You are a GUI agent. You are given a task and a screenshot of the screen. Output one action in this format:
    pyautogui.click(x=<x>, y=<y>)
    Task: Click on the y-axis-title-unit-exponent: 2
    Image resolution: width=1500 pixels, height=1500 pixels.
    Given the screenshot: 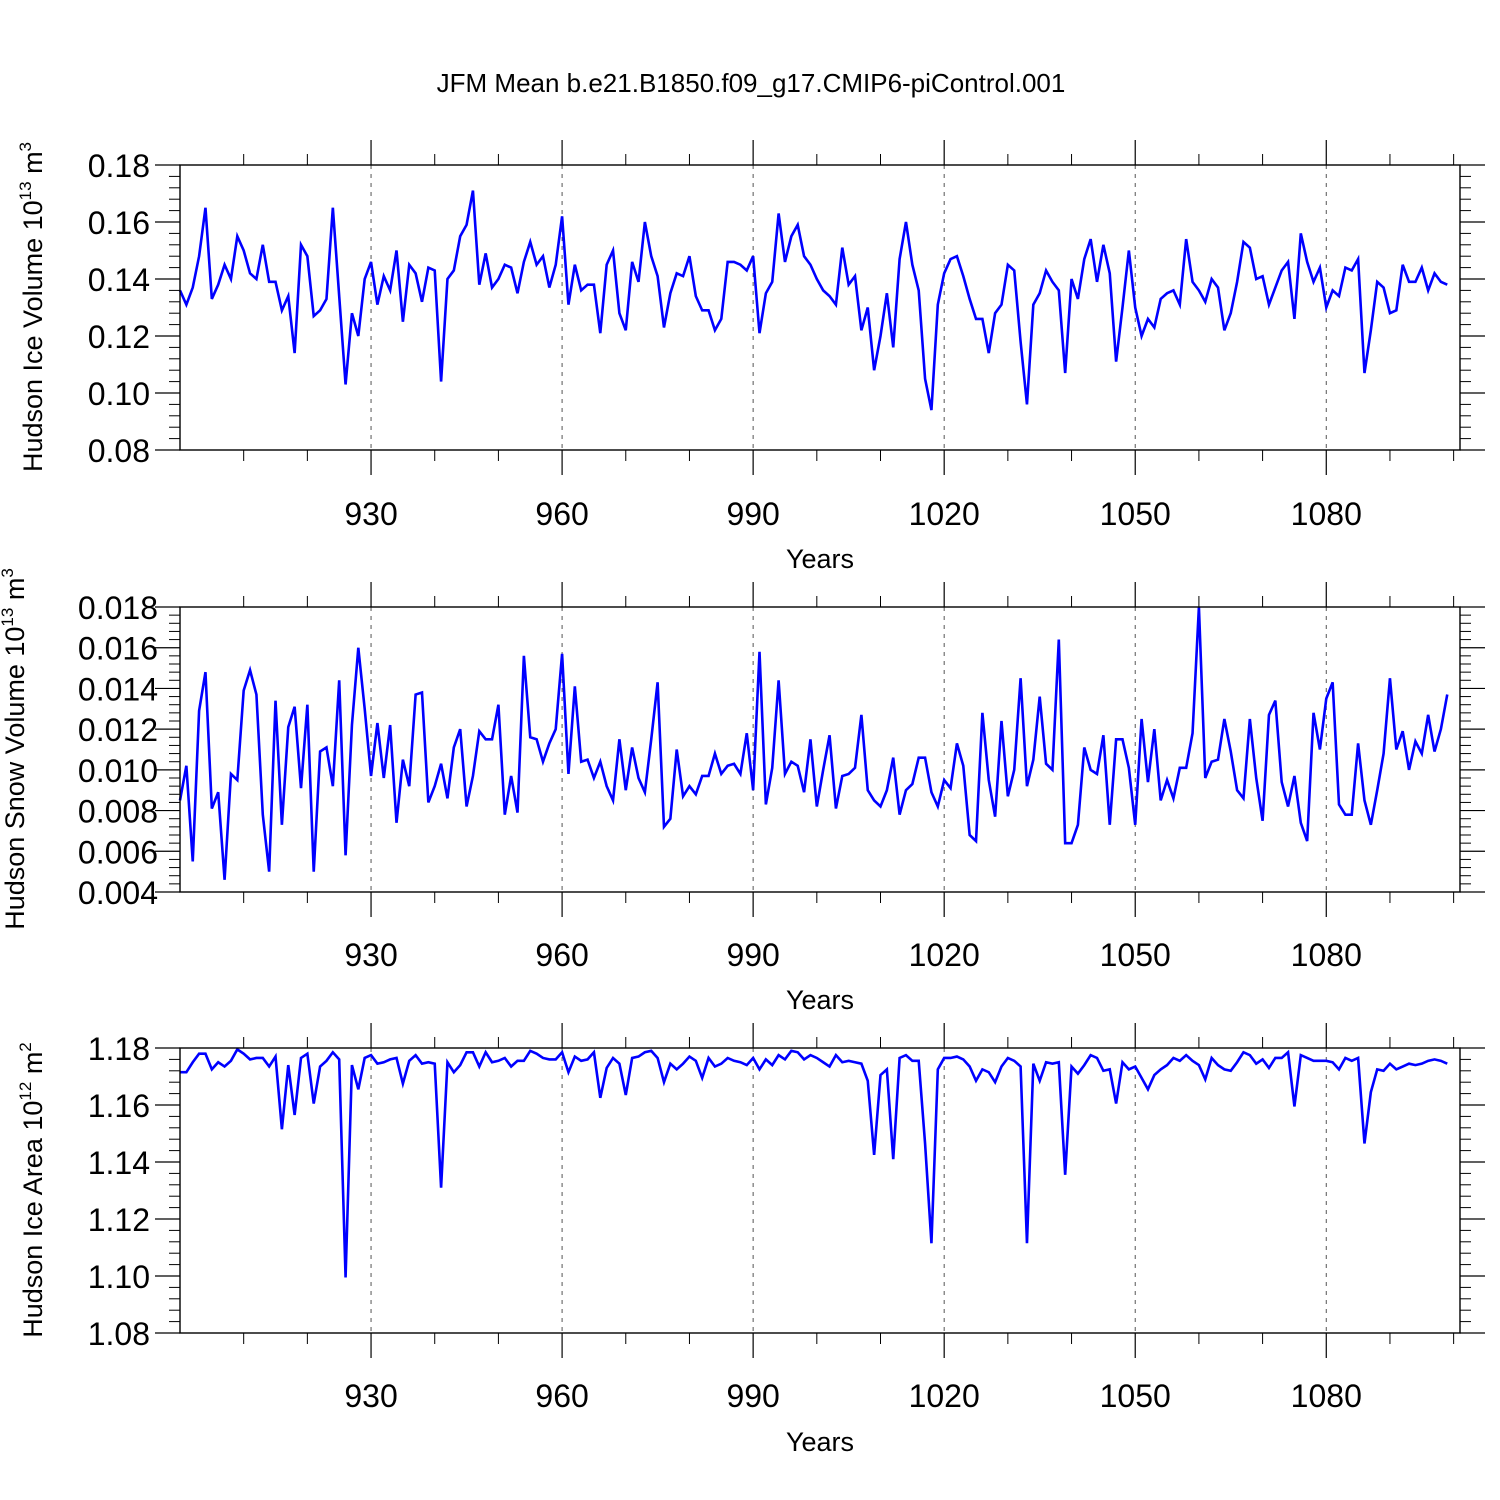 What is the action you would take?
    pyautogui.click(x=25, y=1046)
    